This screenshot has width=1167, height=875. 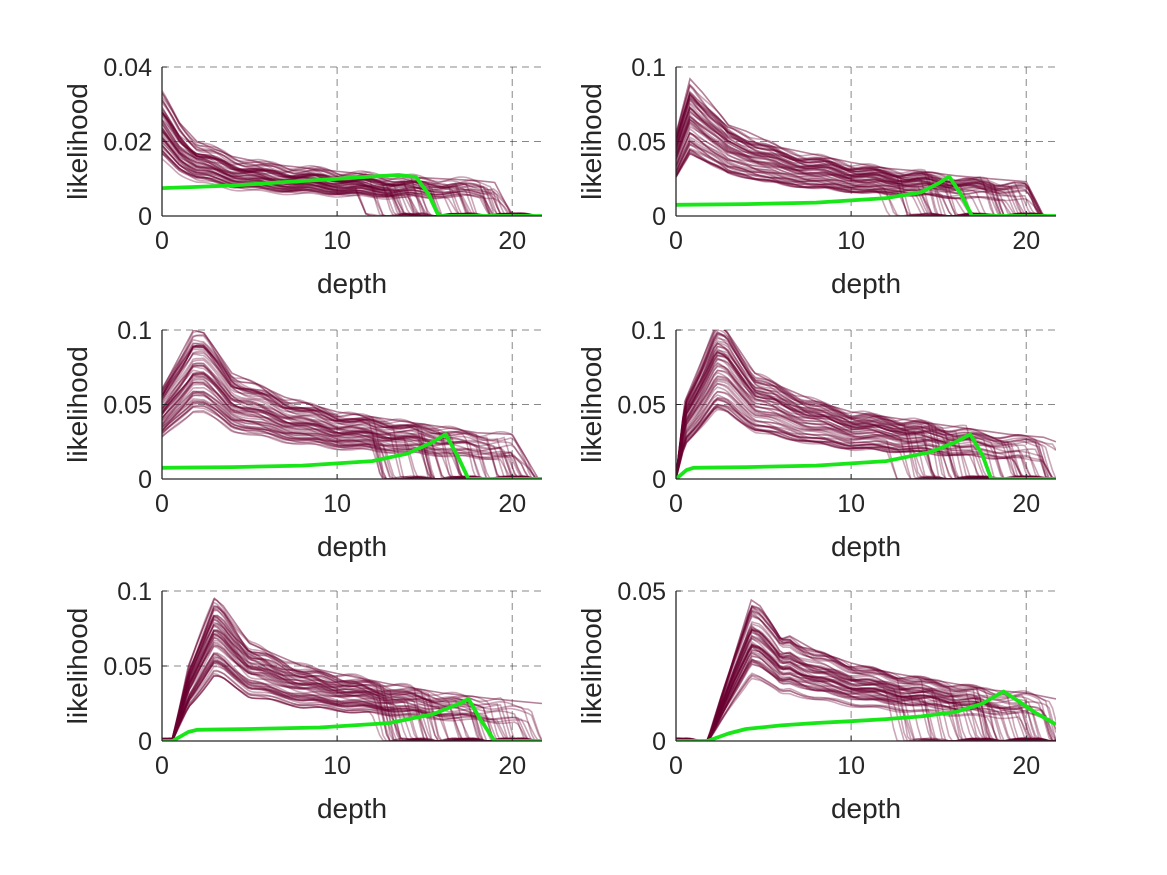 I want to click on y-tick-label: 0.1, so click(x=134, y=592).